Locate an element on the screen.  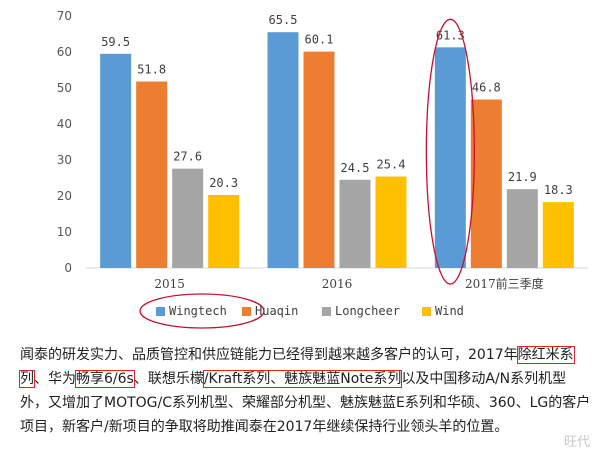
legend-label: Wingtech is located at coordinates (198, 311).